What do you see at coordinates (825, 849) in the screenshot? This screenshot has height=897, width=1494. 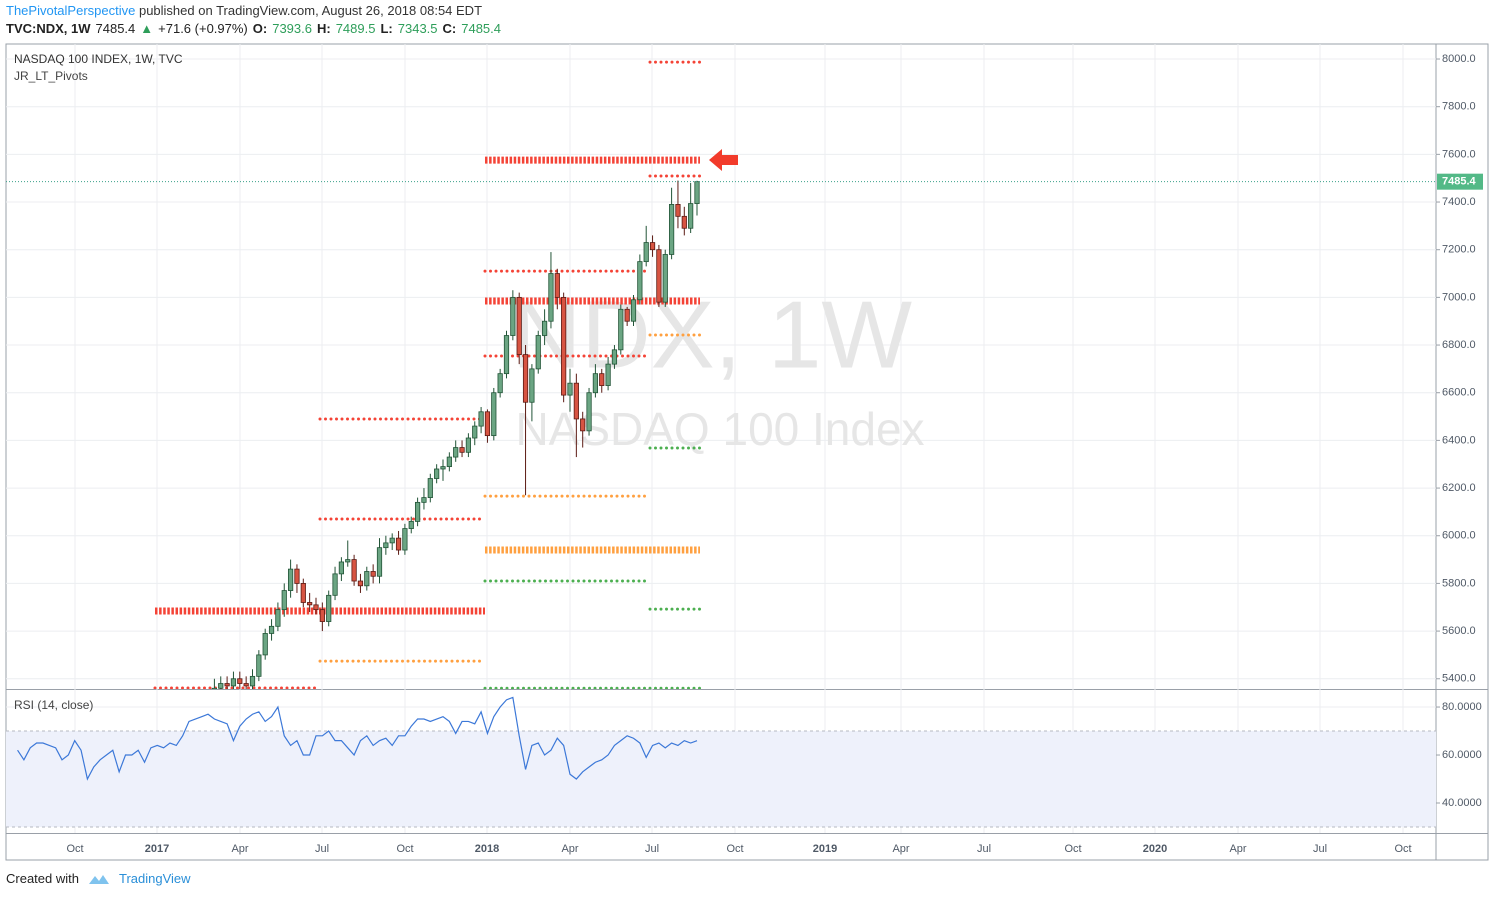 I see `x-tick-label: 2019` at bounding box center [825, 849].